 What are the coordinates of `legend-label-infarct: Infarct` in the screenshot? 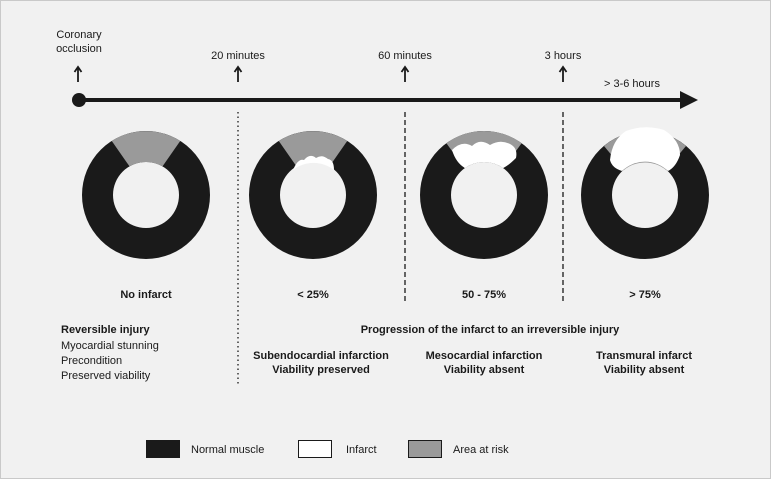 It's located at (361, 450).